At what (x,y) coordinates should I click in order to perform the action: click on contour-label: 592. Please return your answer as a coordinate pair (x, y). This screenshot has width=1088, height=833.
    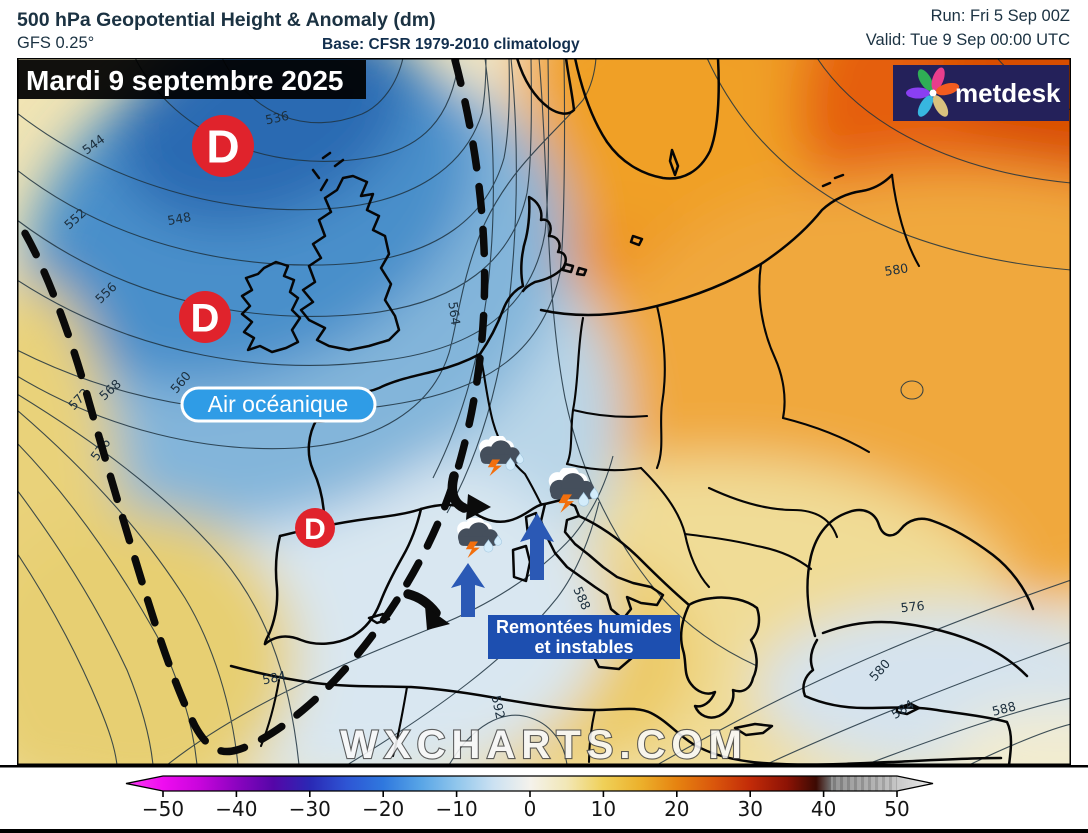
    Looking at the image, I should click on (499, 707).